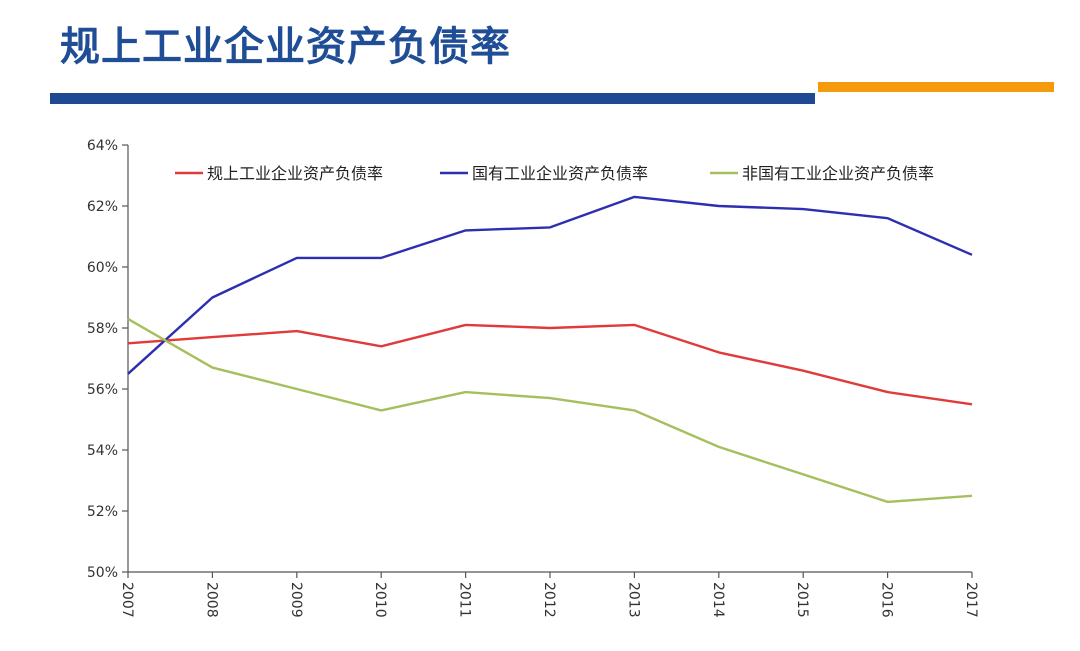 This screenshot has height=651, width=1080. I want to click on chart-legend: 规上工业企业资产负债率 国有工业企业资产负债率 非国有工业企业资产负债率, so click(554, 173).